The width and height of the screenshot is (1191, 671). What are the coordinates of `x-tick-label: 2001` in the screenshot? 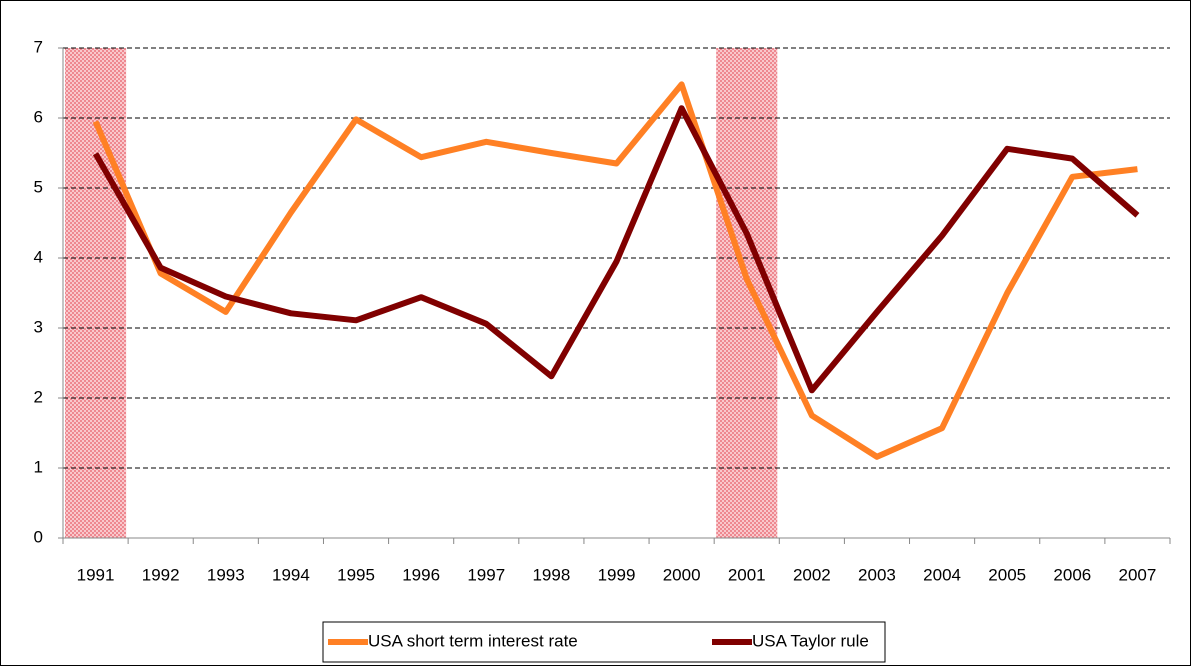 It's located at (747, 574).